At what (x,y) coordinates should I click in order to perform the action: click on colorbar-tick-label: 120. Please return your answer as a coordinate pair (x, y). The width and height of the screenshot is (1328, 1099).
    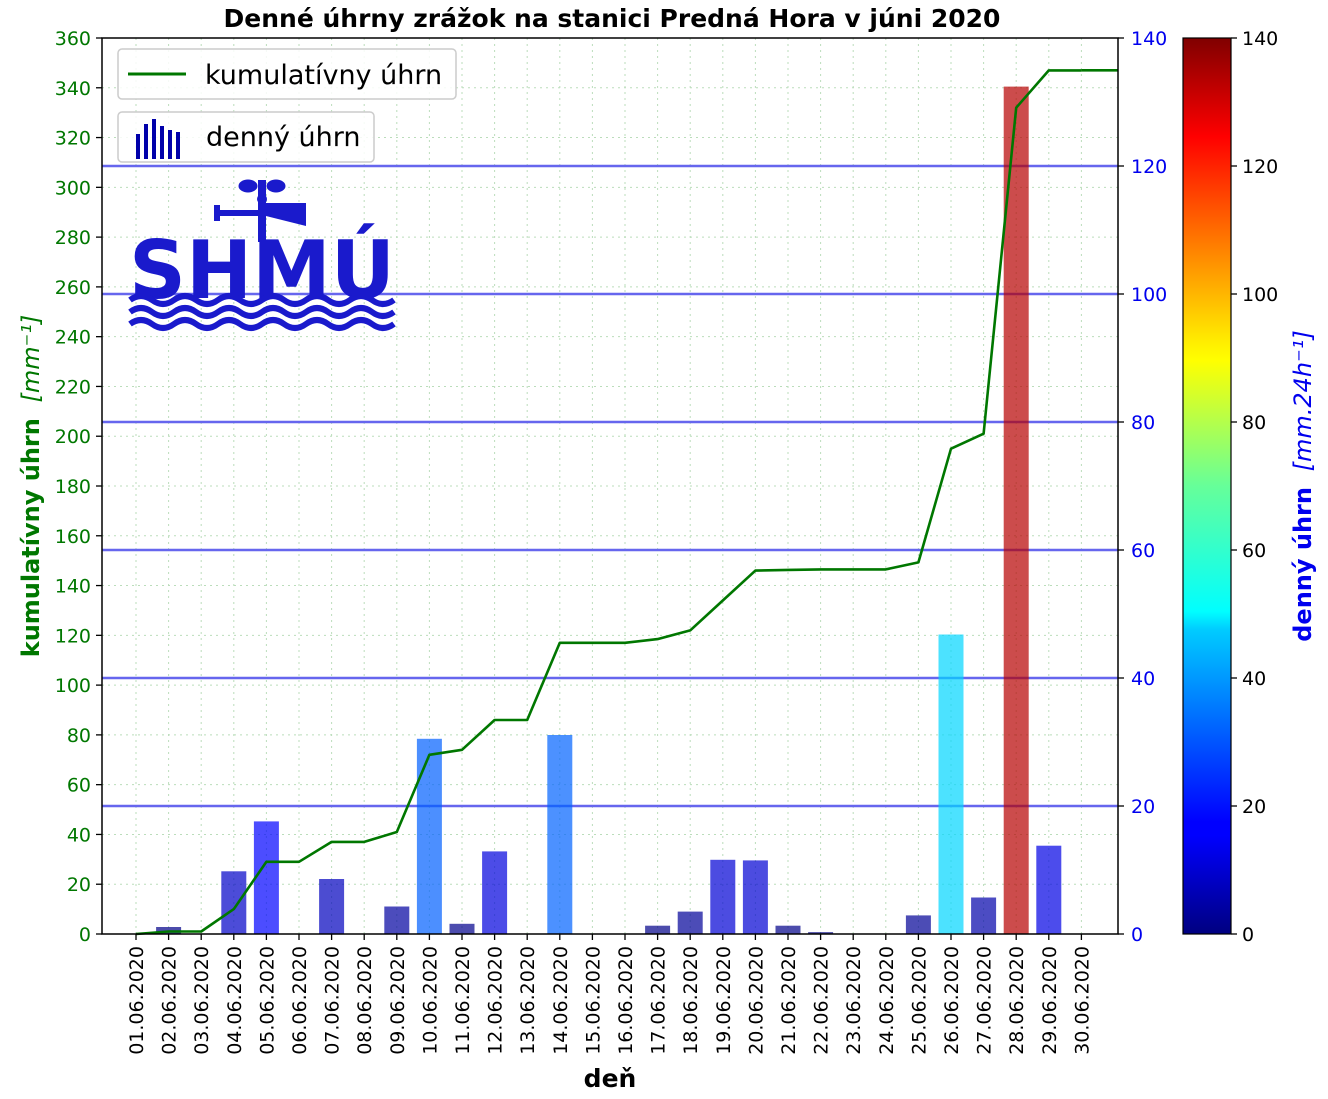
    Looking at the image, I should click on (1260, 167).